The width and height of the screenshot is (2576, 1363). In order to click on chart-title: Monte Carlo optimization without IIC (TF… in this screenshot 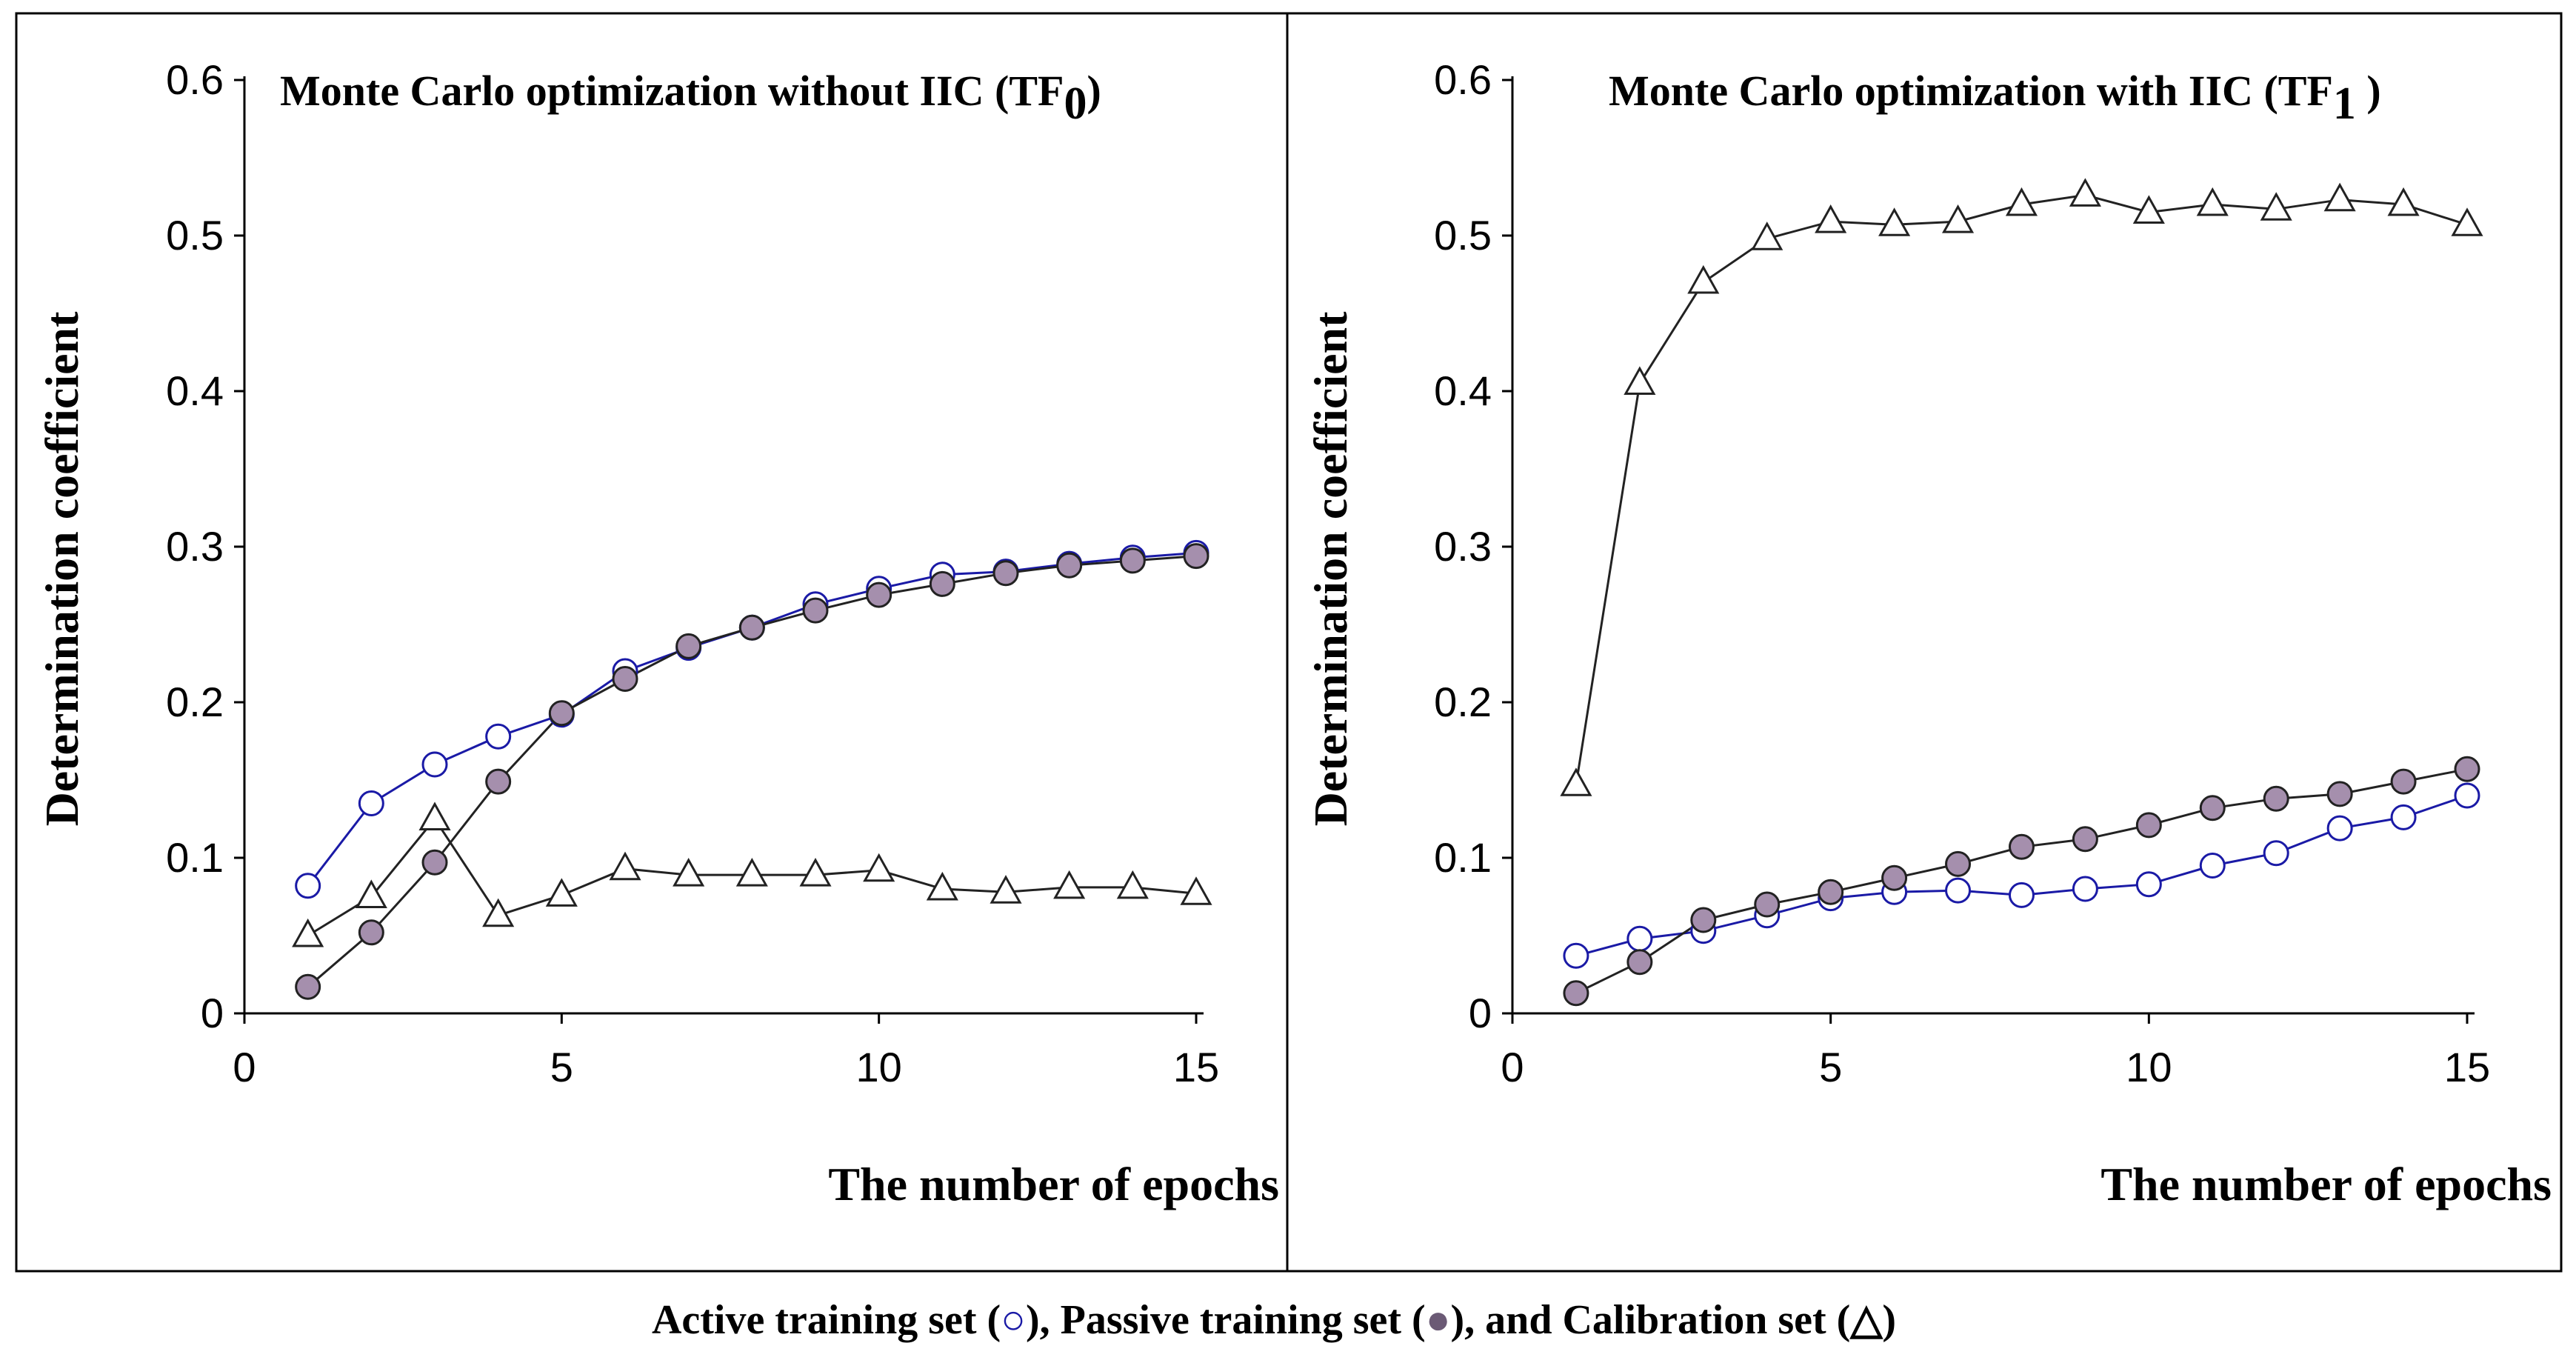, I will do `click(690, 98)`.